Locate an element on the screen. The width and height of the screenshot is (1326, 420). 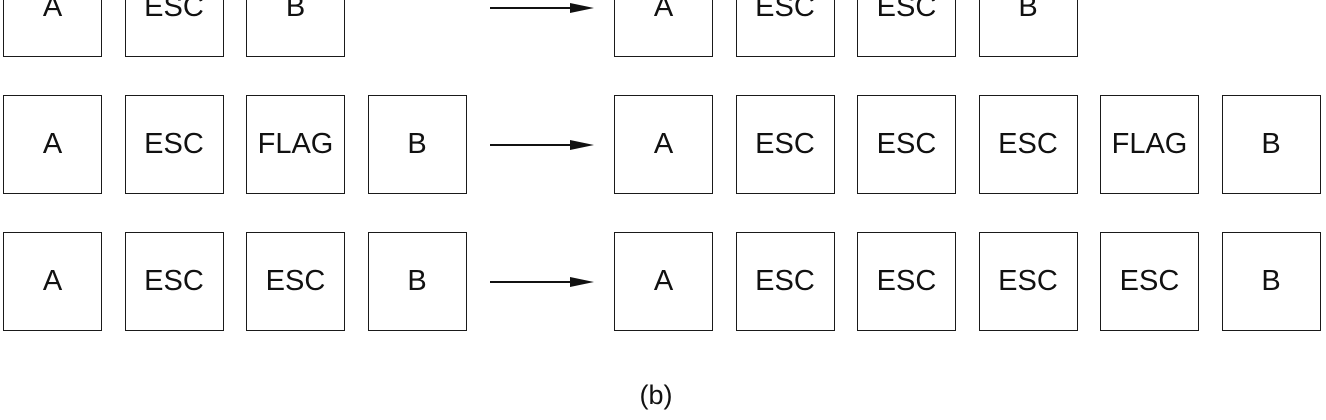
input-frame-byte: FLAG is located at coordinates (295, 144).